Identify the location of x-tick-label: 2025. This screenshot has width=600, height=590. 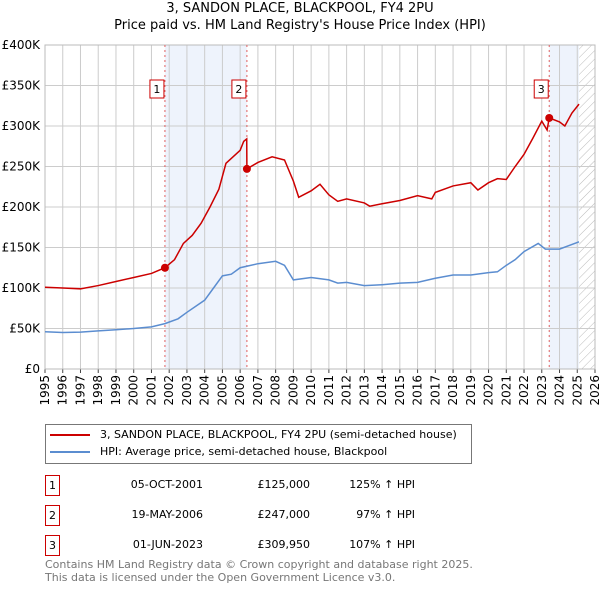
(577, 390).